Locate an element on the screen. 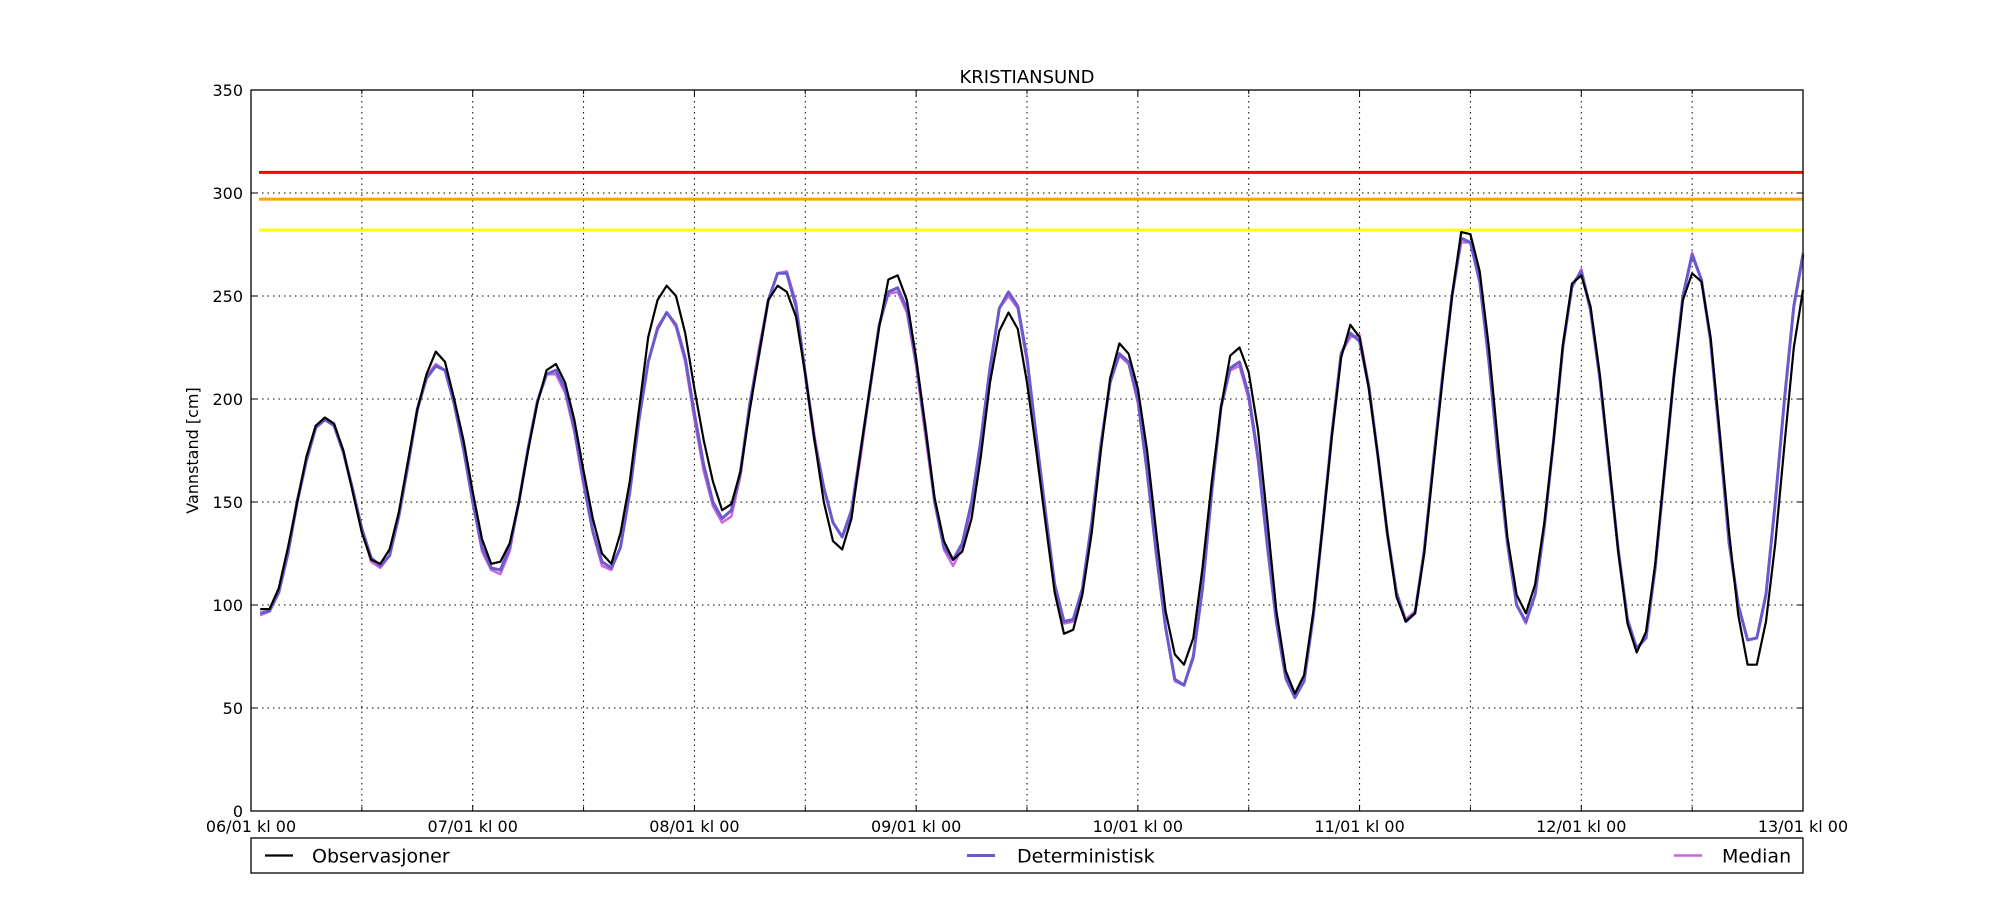  x-tick-label: 06/01 kl 00 is located at coordinates (251, 826).